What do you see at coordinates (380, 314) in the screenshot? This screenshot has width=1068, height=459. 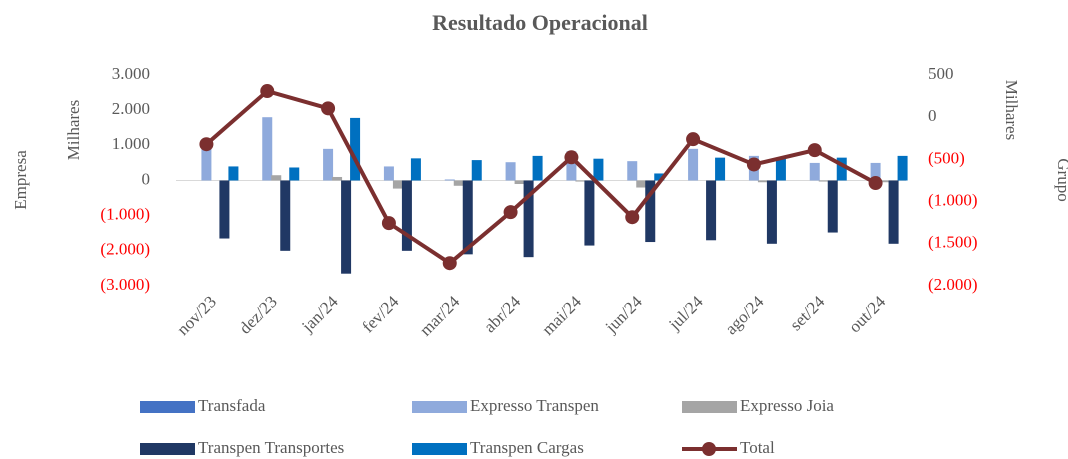 I see `x-tick-label: fev/24` at bounding box center [380, 314].